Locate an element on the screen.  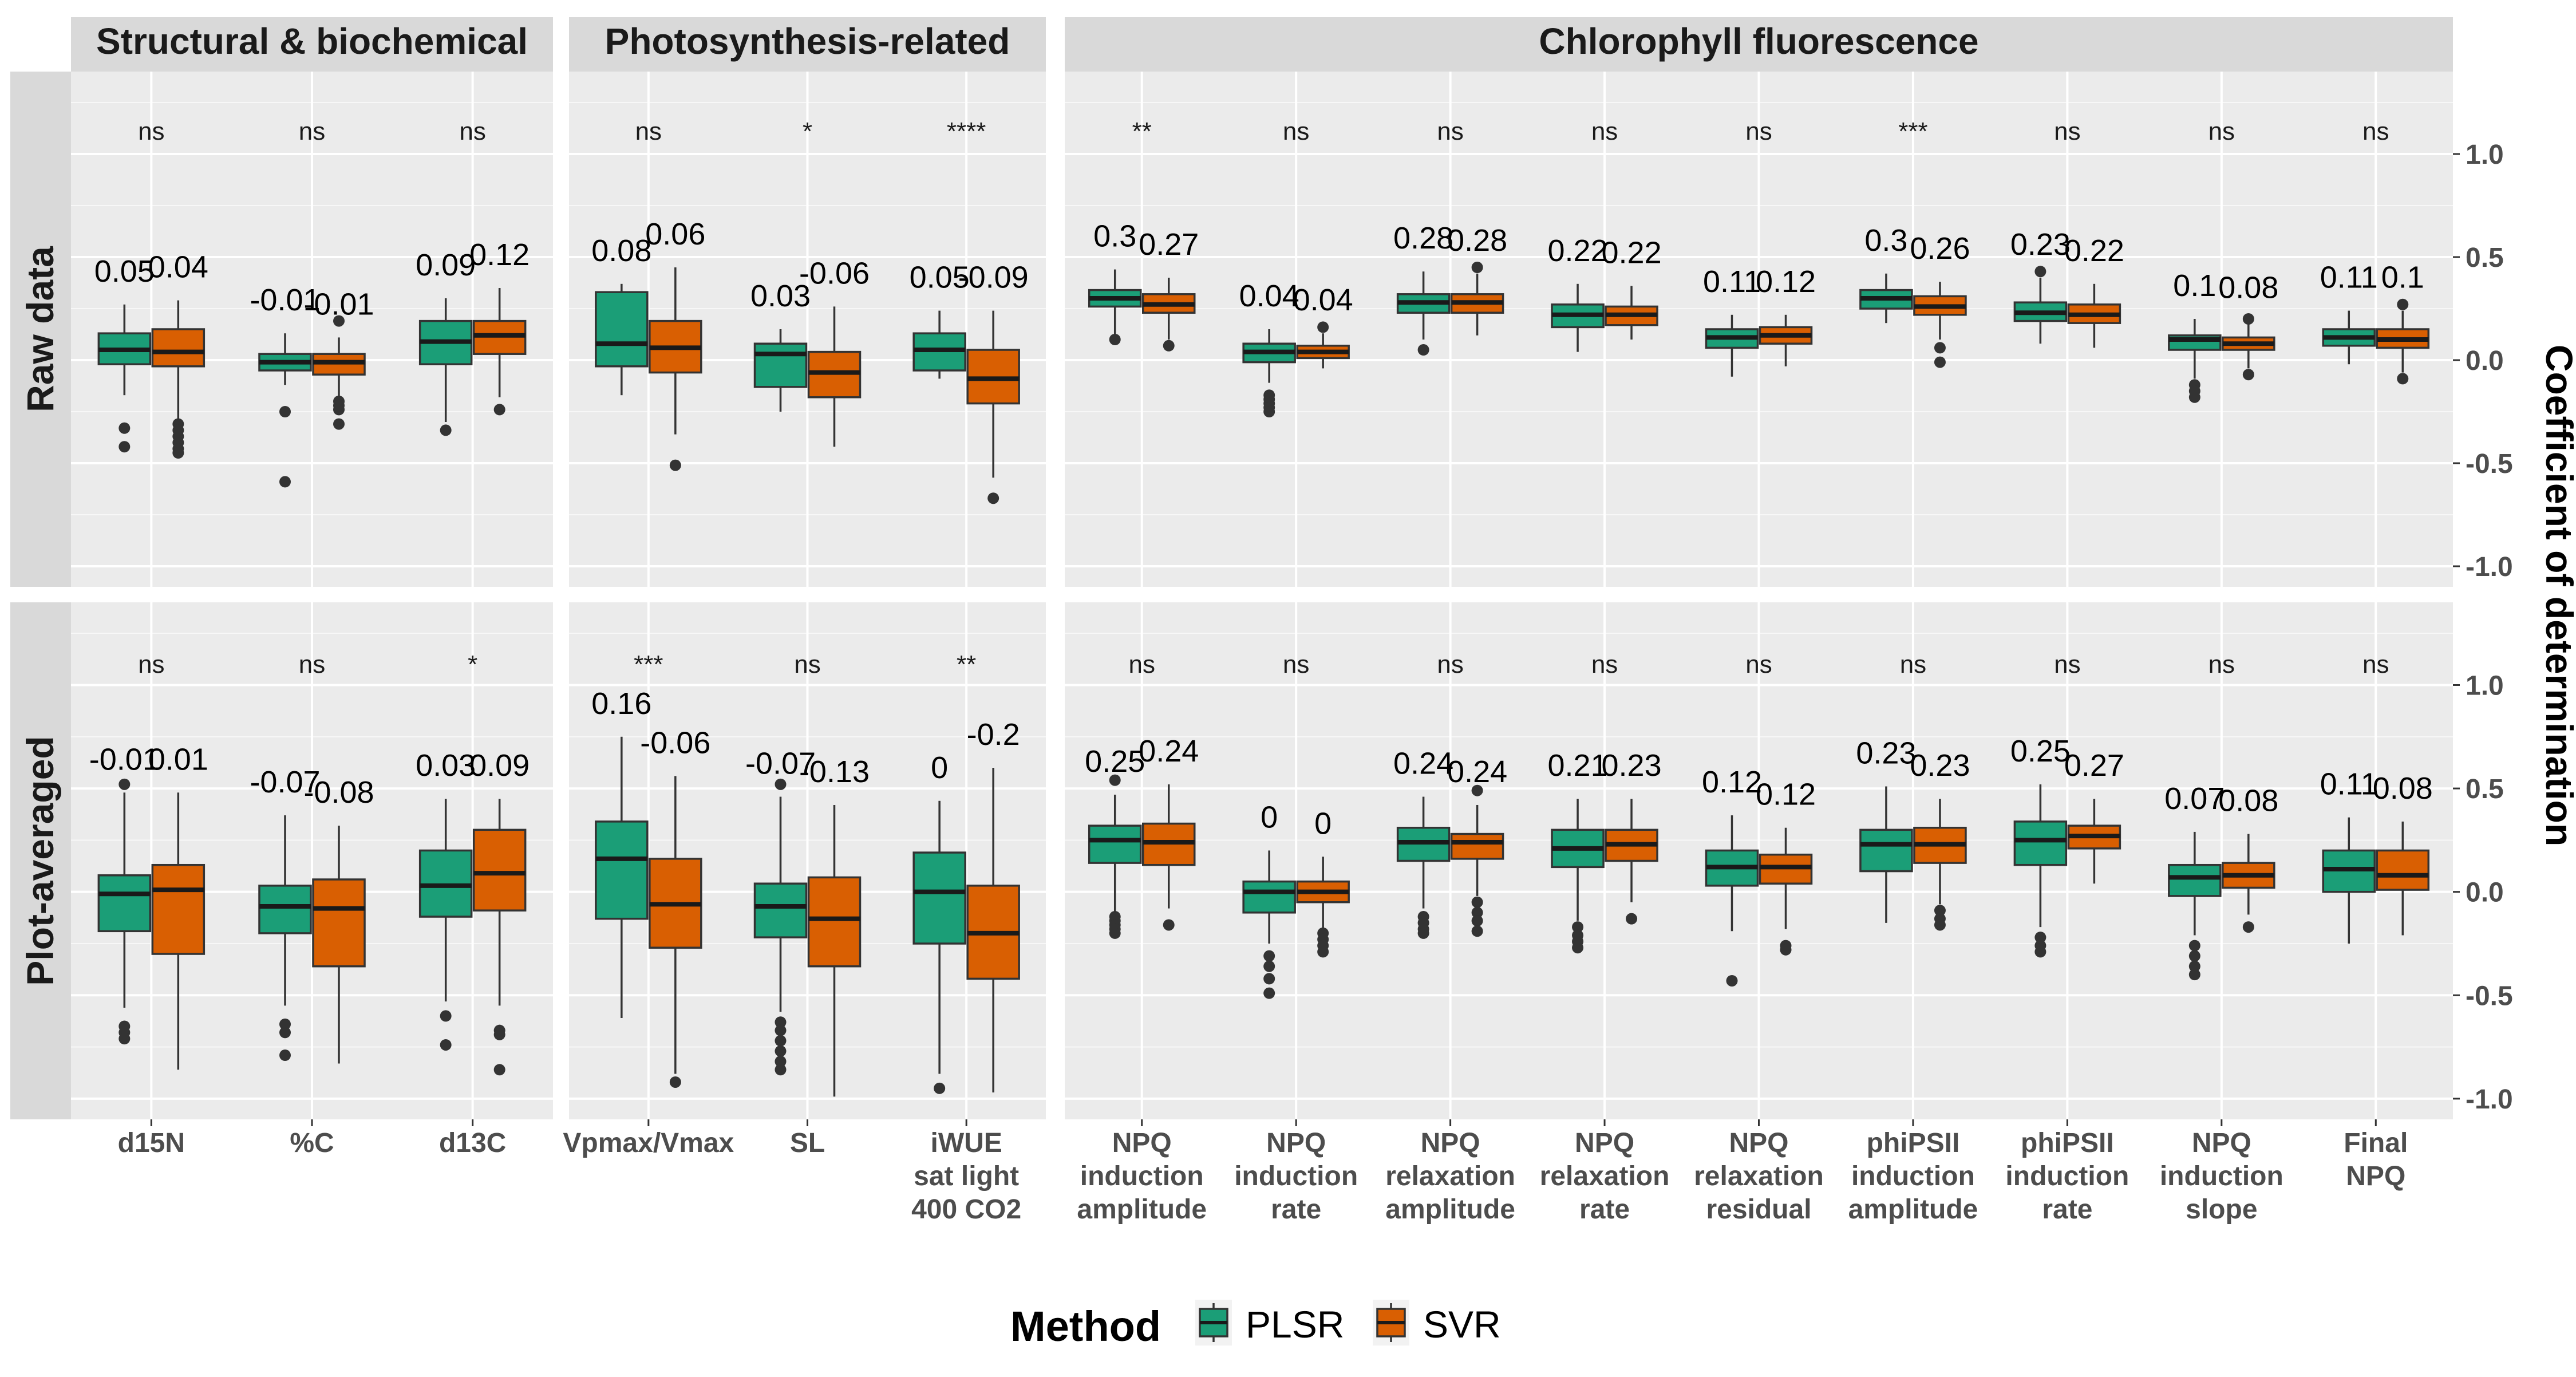
median-value-label: -0.06 is located at coordinates (675, 742).